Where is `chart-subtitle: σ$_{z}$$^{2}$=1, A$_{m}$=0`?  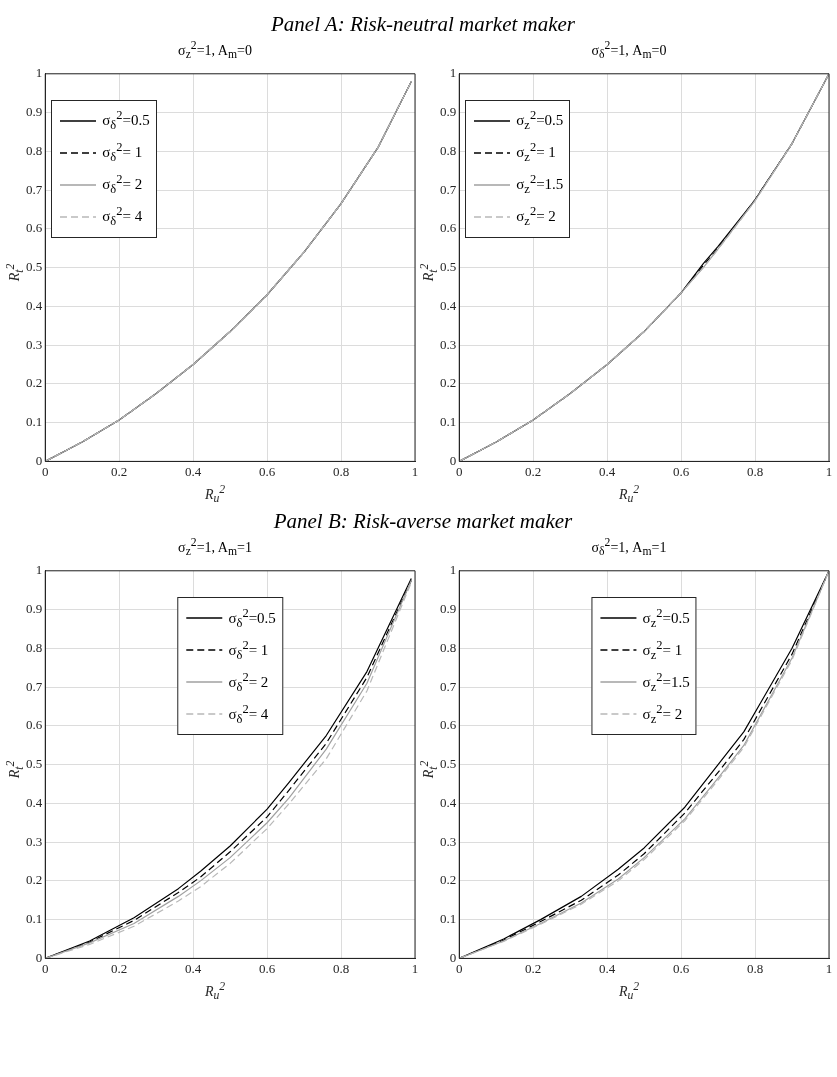 chart-subtitle: σ$_{z}$$^{2}$=1, A$_{m}$=0 is located at coordinates (215, 51).